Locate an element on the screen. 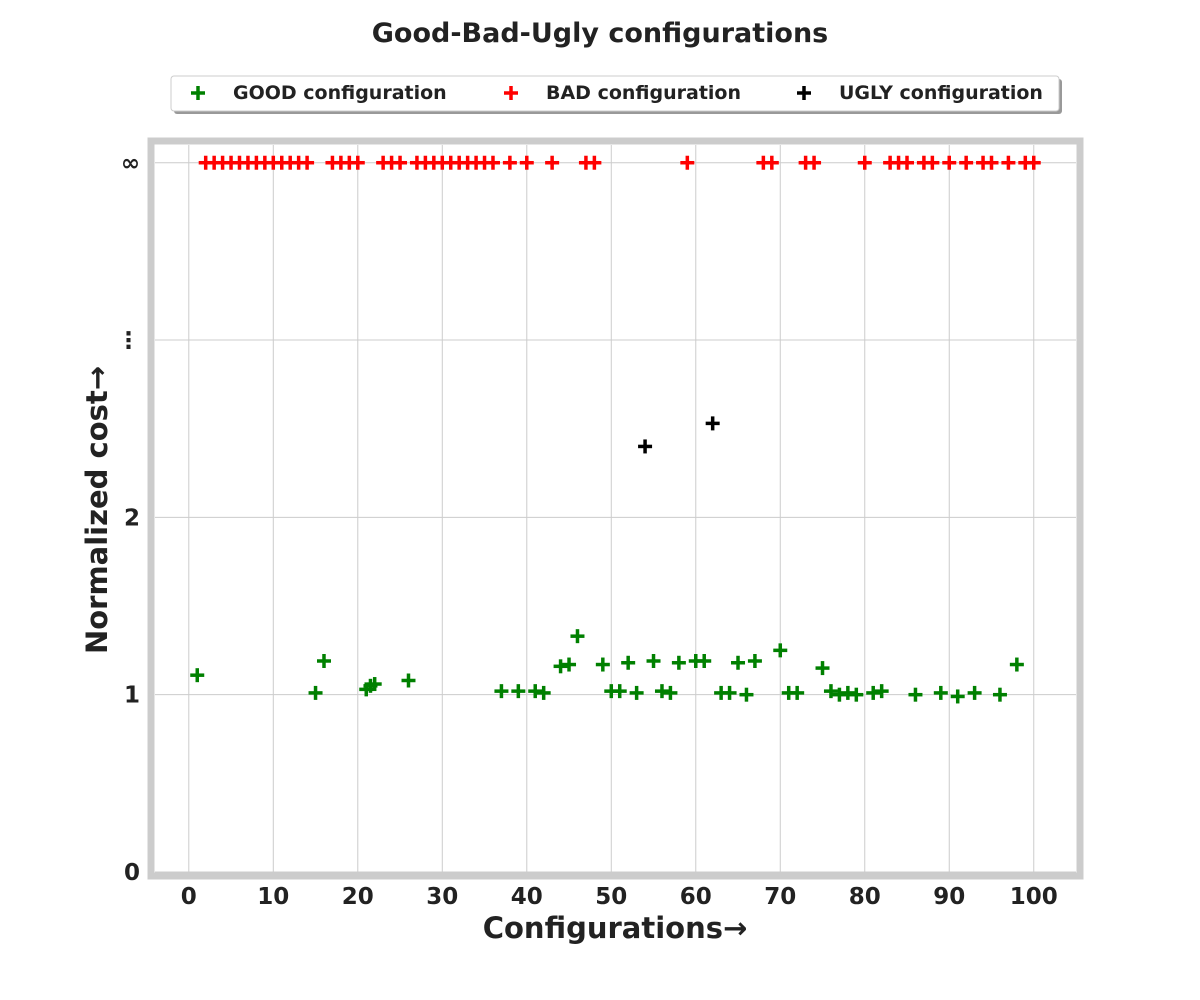  x-tick-label: 40 is located at coordinates (527, 897).